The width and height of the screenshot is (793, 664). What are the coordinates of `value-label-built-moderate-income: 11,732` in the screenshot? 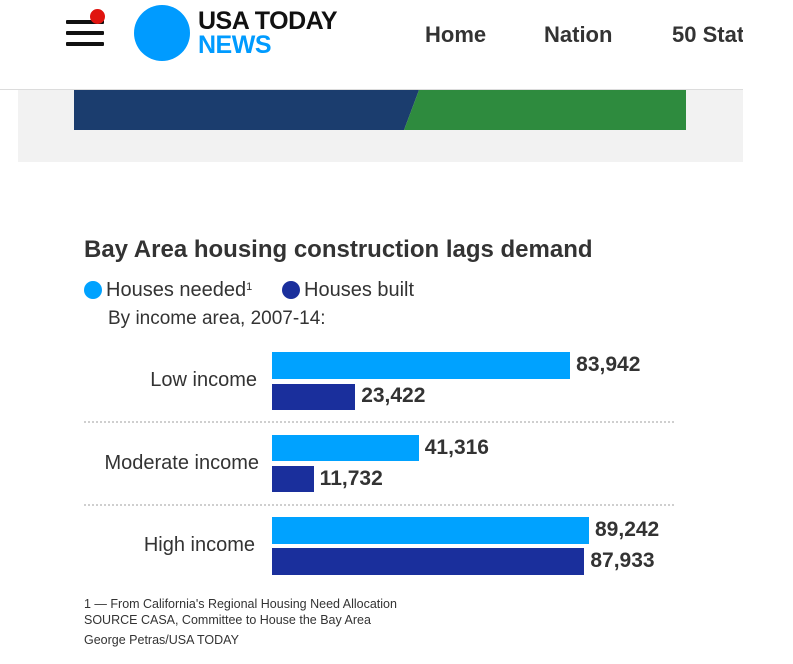 It's located at (351, 478).